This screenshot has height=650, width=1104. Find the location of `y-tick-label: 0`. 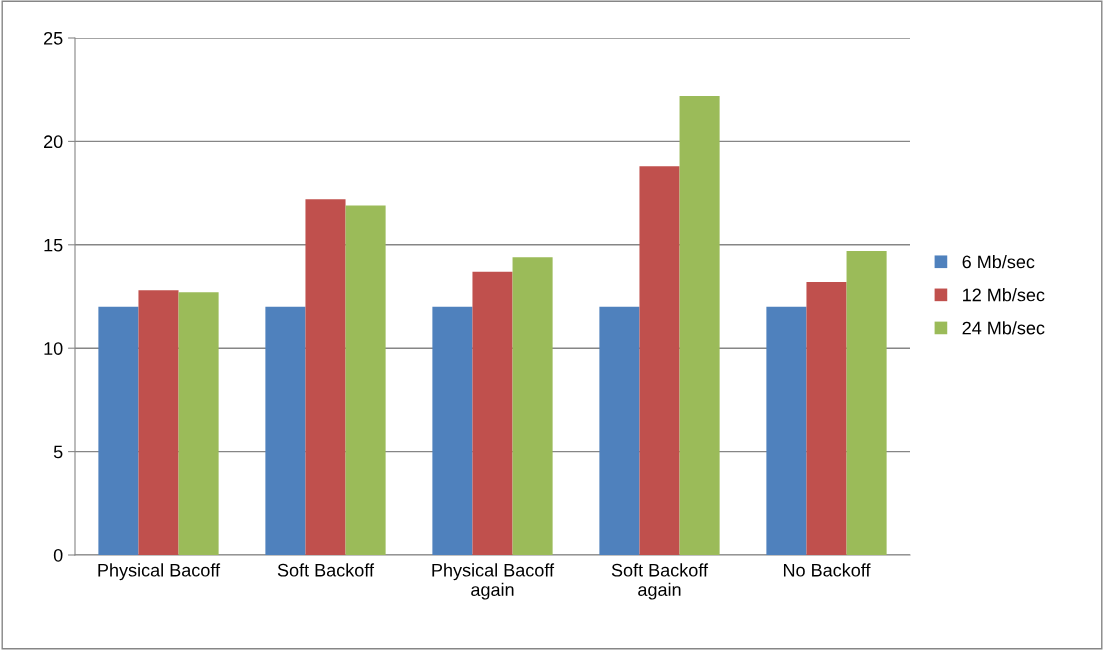

y-tick-label: 0 is located at coordinates (58, 555).